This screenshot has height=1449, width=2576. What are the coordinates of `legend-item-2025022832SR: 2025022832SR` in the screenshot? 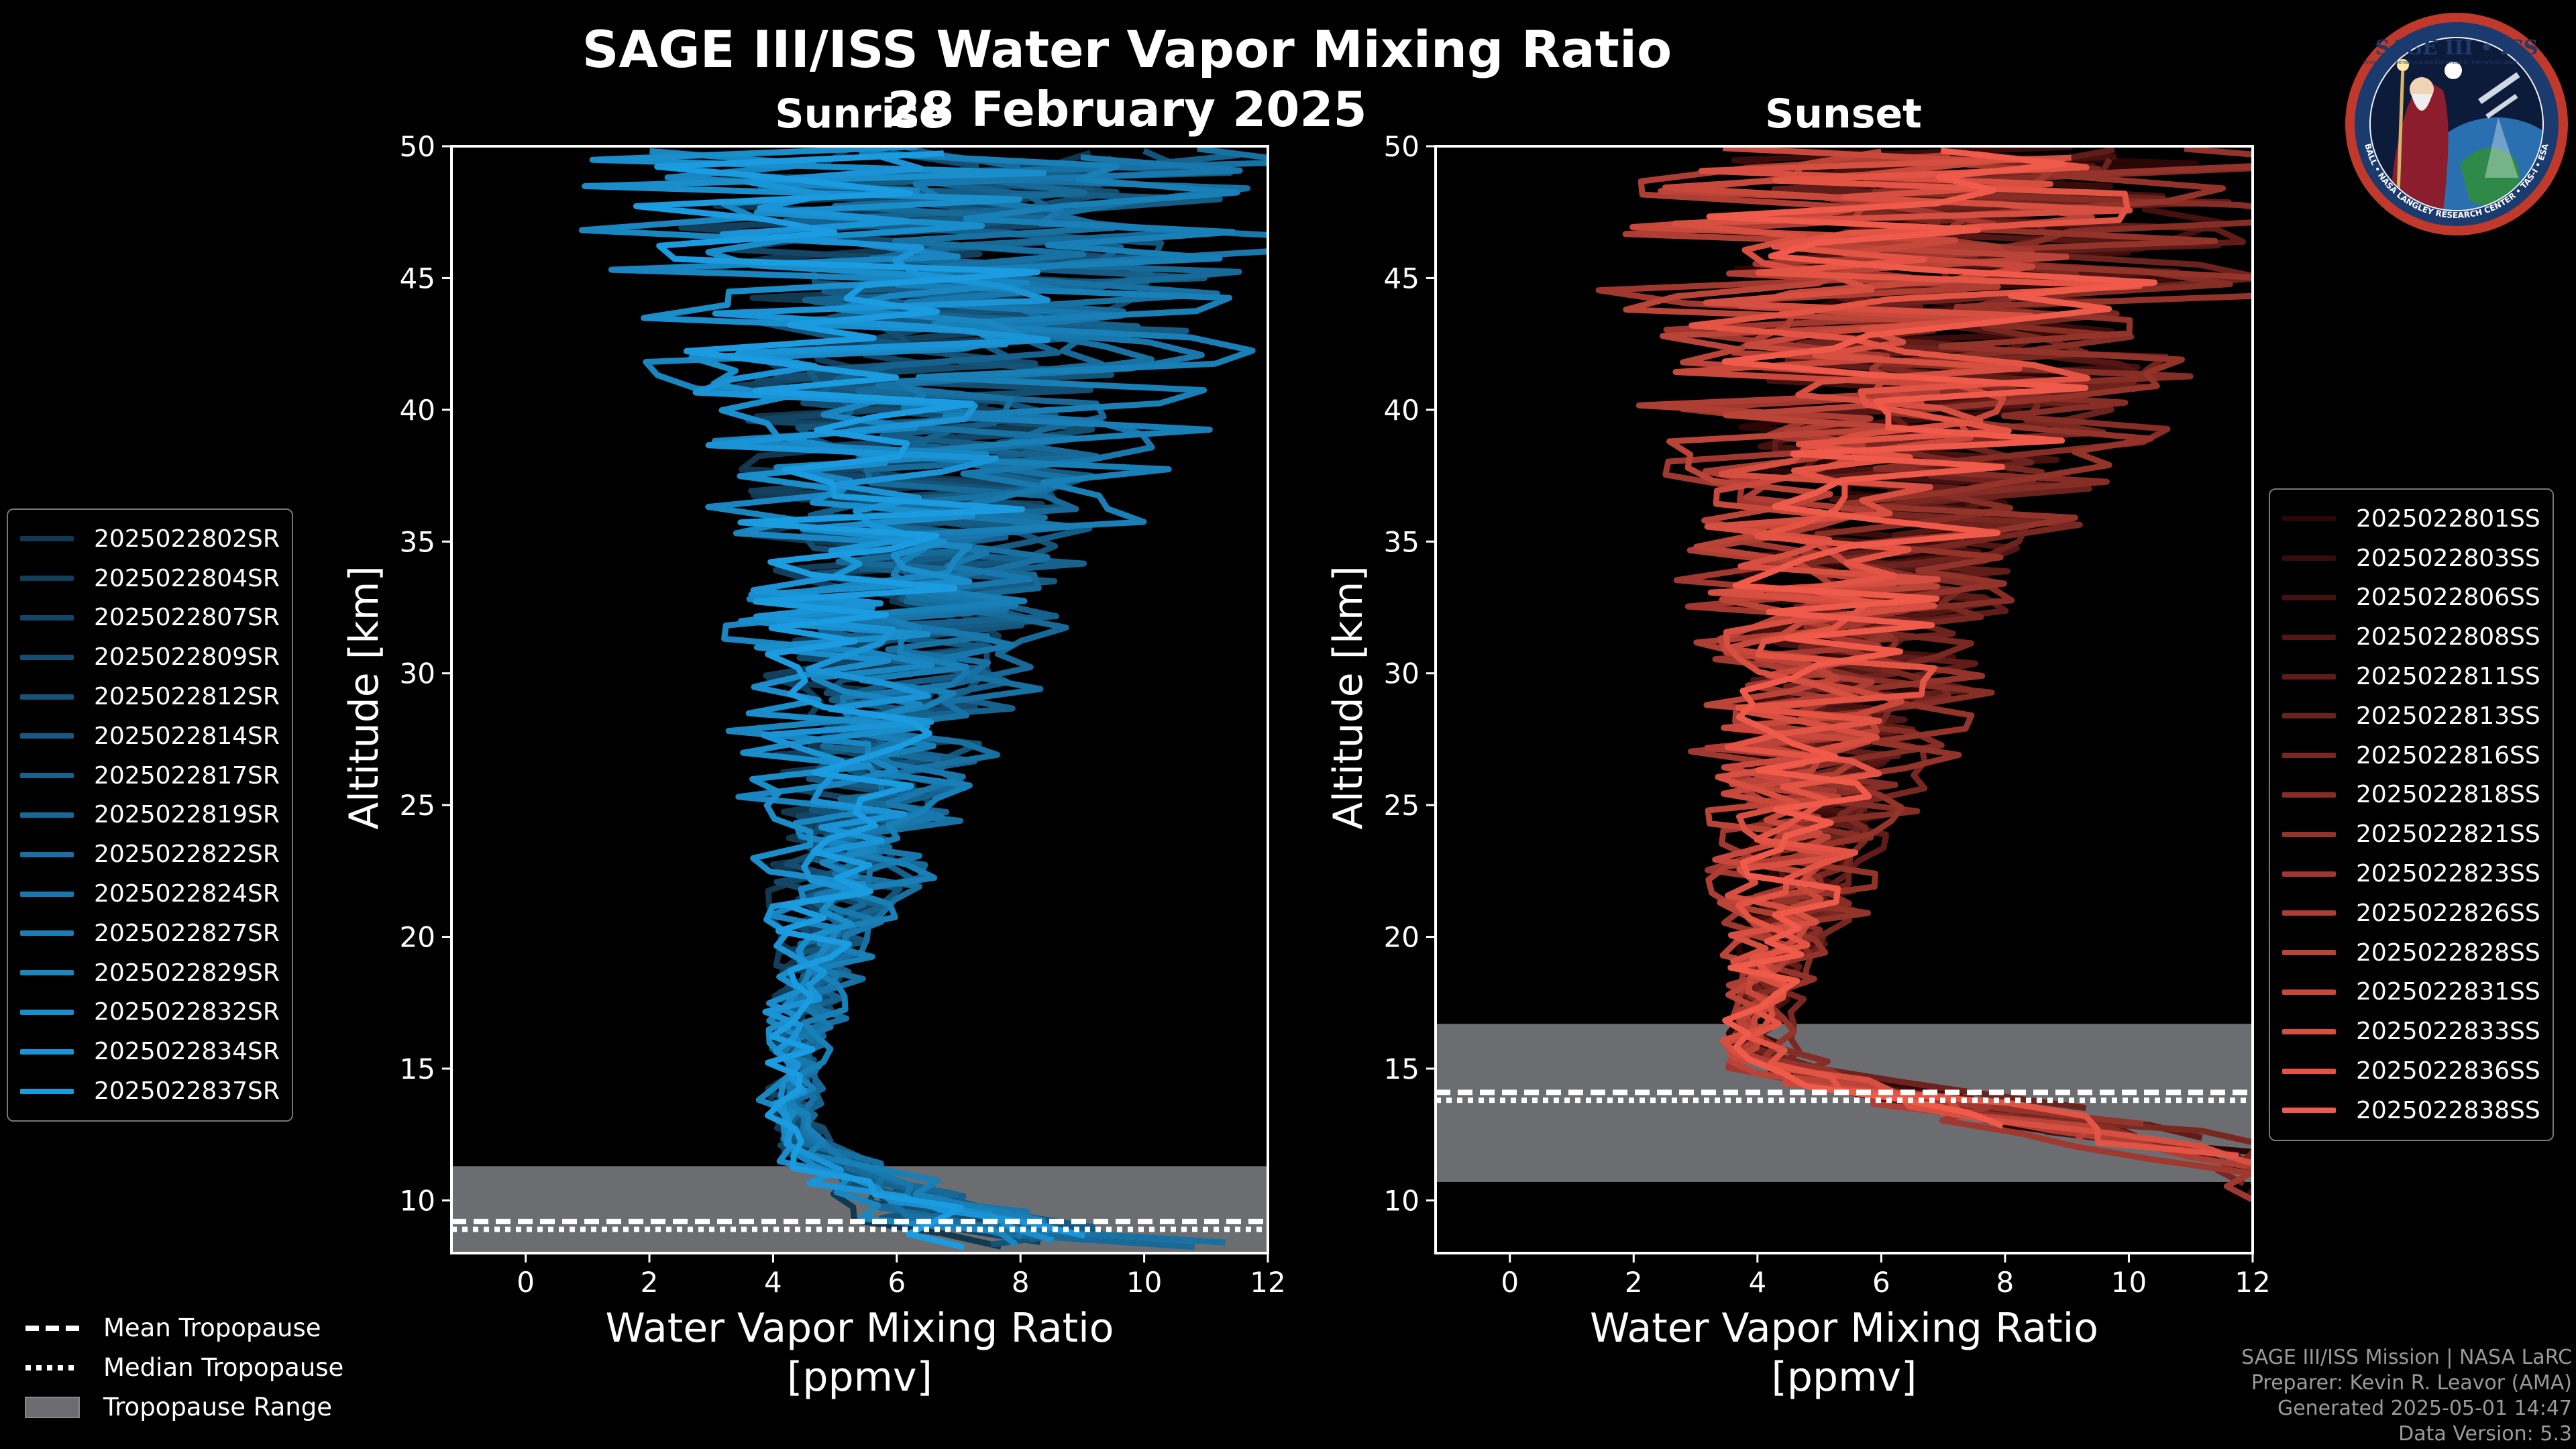 It's located at (150, 1012).